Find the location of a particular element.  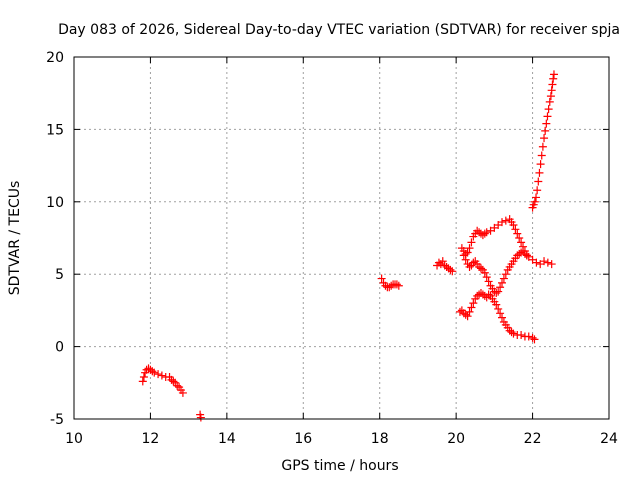

y-tick-label: 0 is located at coordinates (59, 348).